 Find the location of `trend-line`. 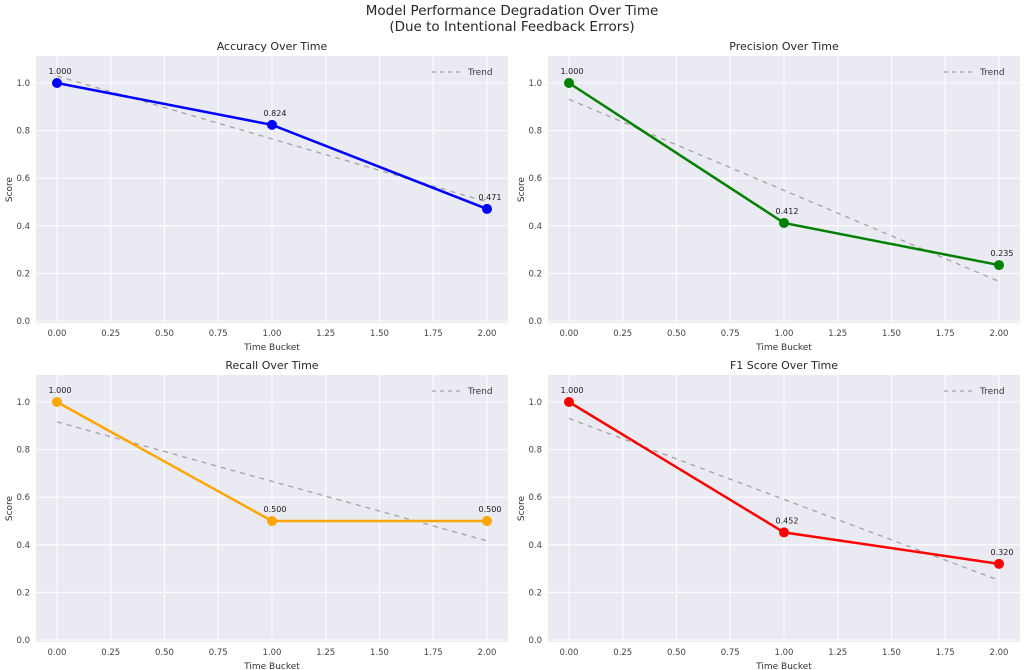

trend-line is located at coordinates (784, 190).